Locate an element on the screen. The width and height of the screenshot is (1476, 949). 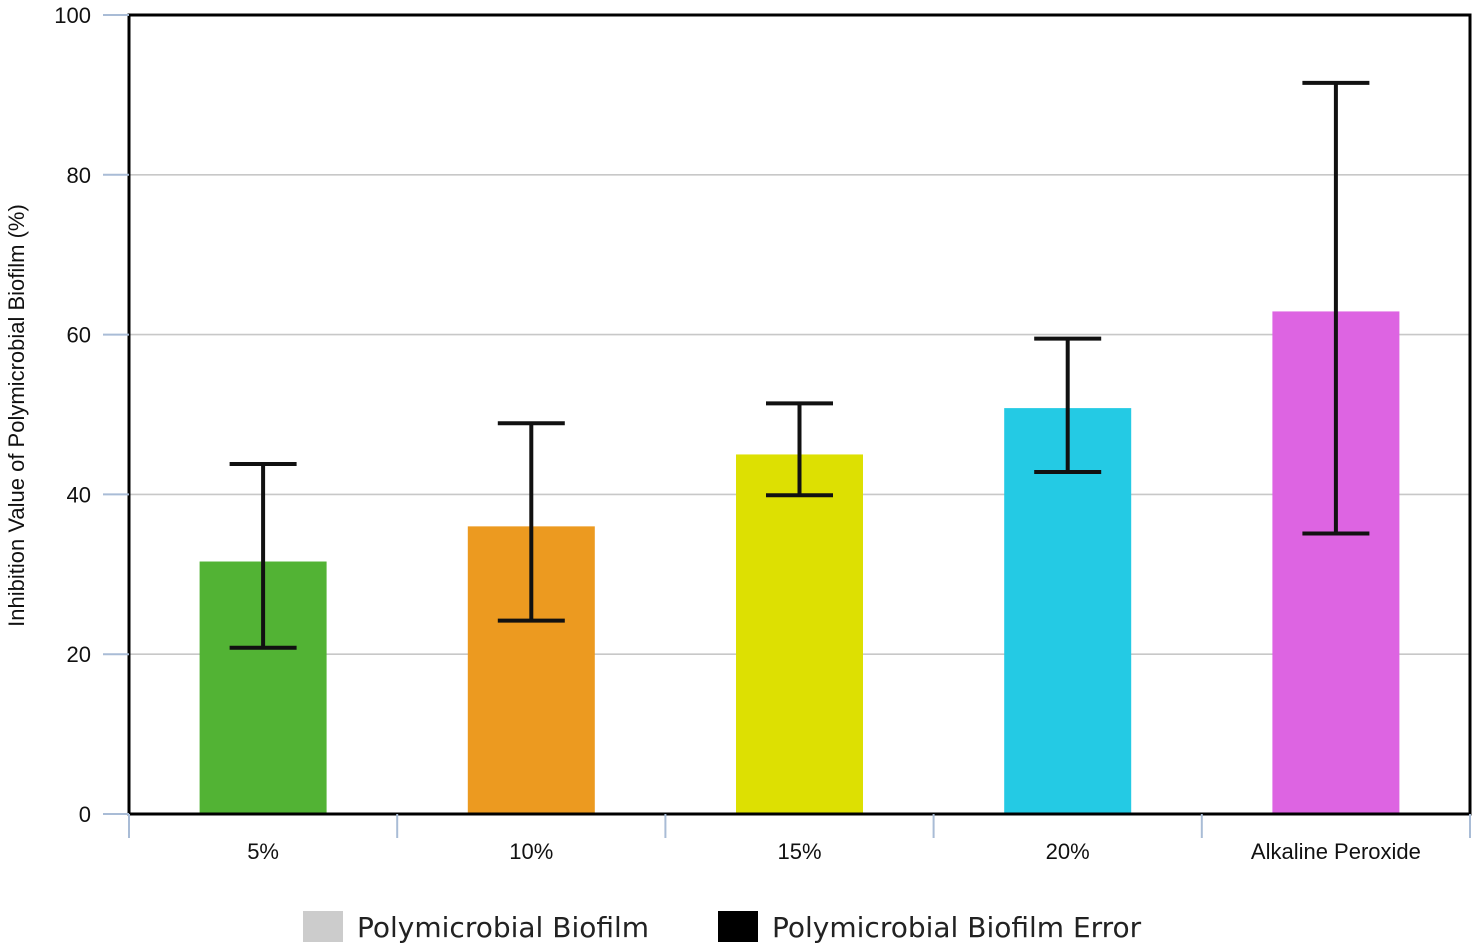
x-tick-label: 20% is located at coordinates (1068, 851).